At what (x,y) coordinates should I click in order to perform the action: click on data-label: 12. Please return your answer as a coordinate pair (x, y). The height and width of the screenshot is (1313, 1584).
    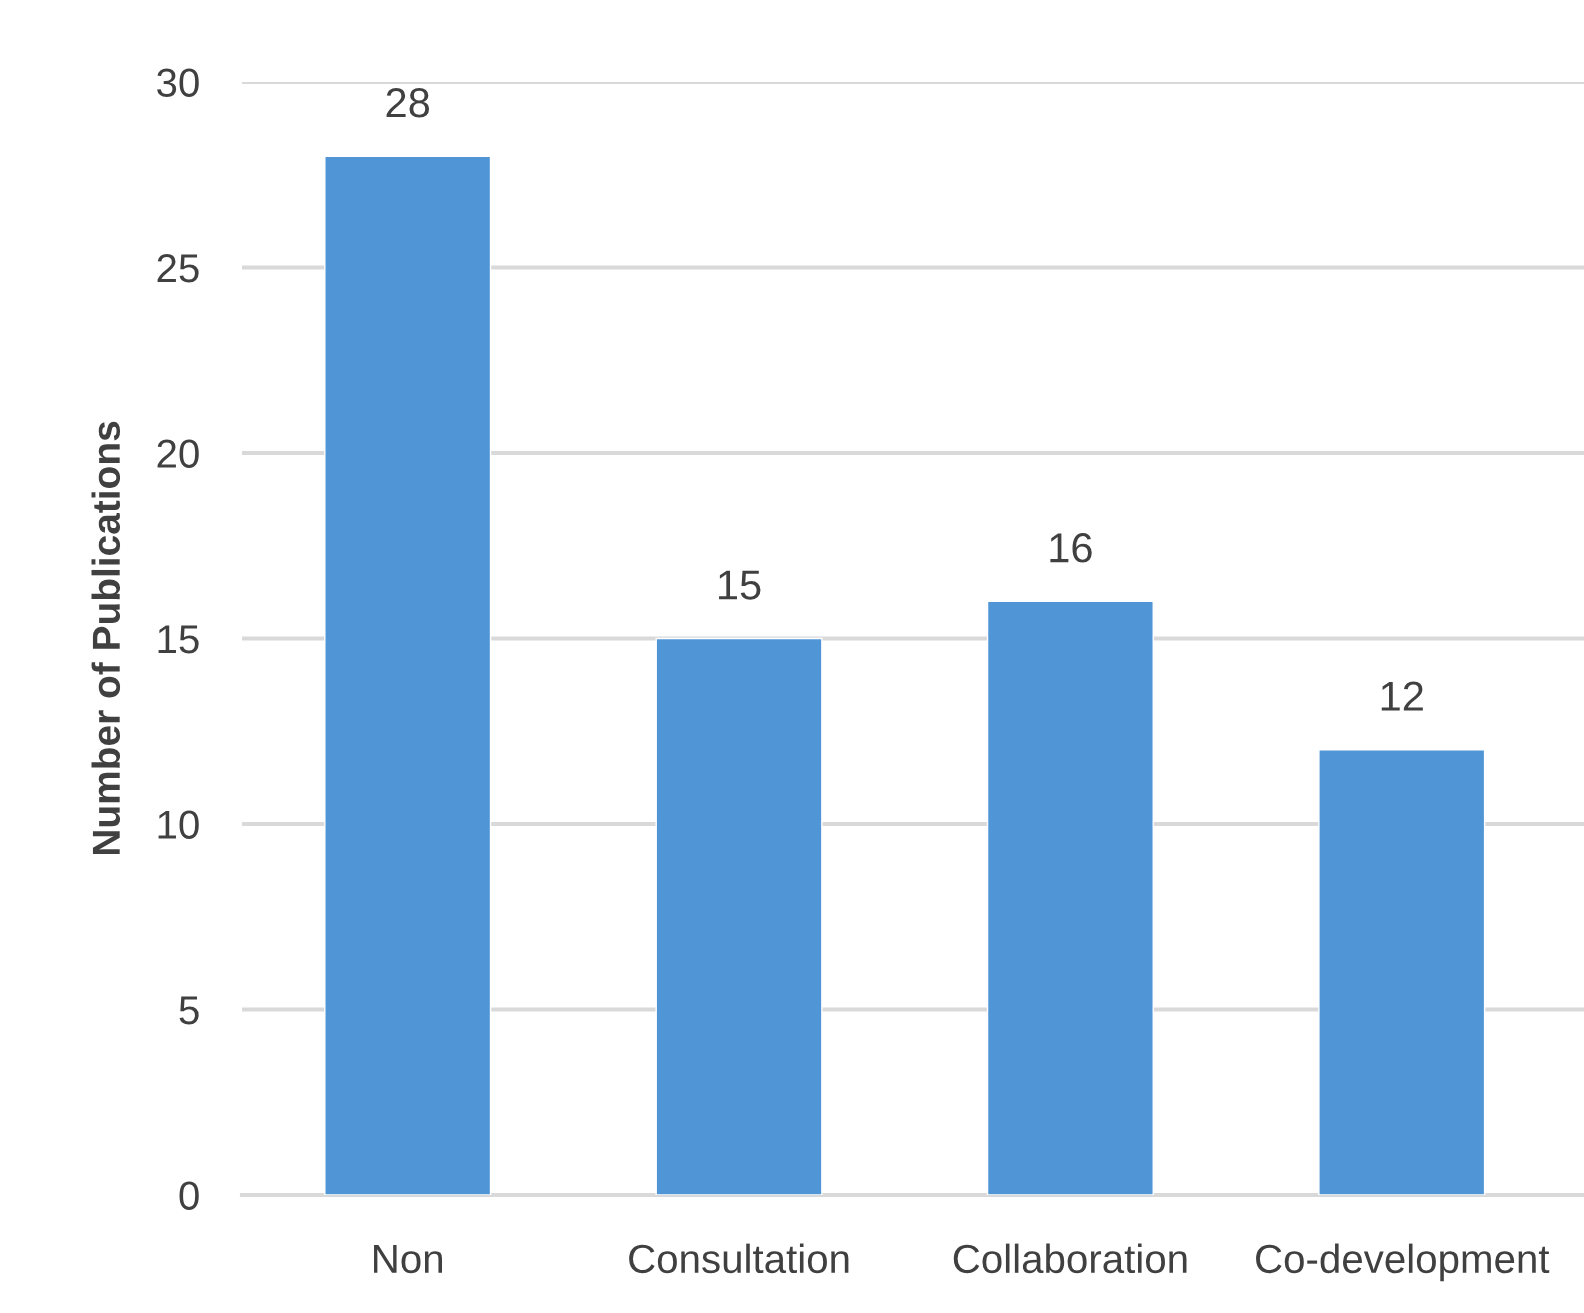
    Looking at the image, I should click on (1402, 696).